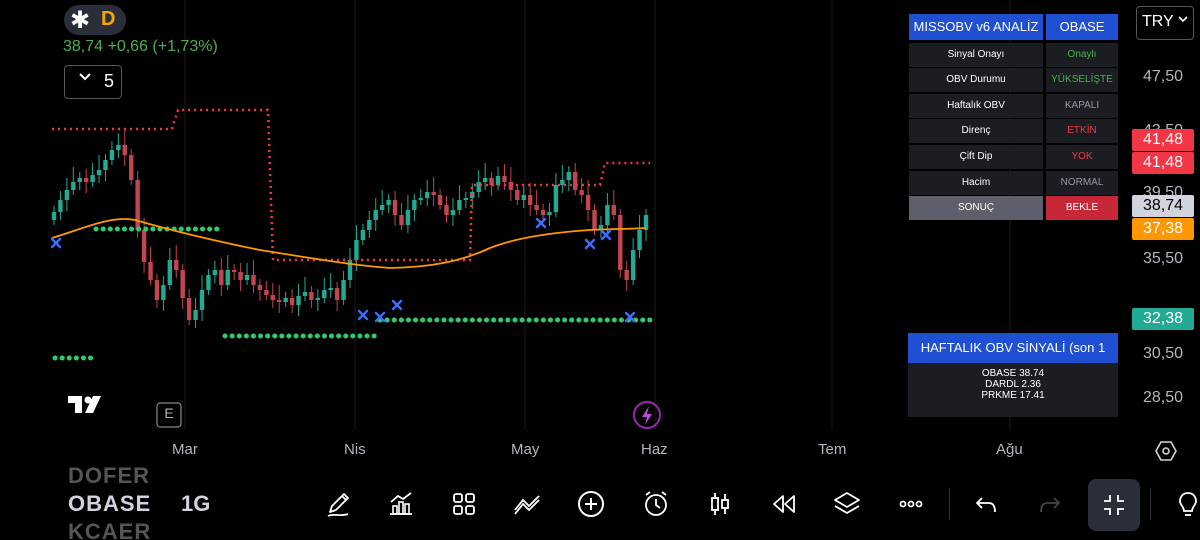 The image size is (1200, 540). I want to click on settings-hex-icon, so click(1166, 453).